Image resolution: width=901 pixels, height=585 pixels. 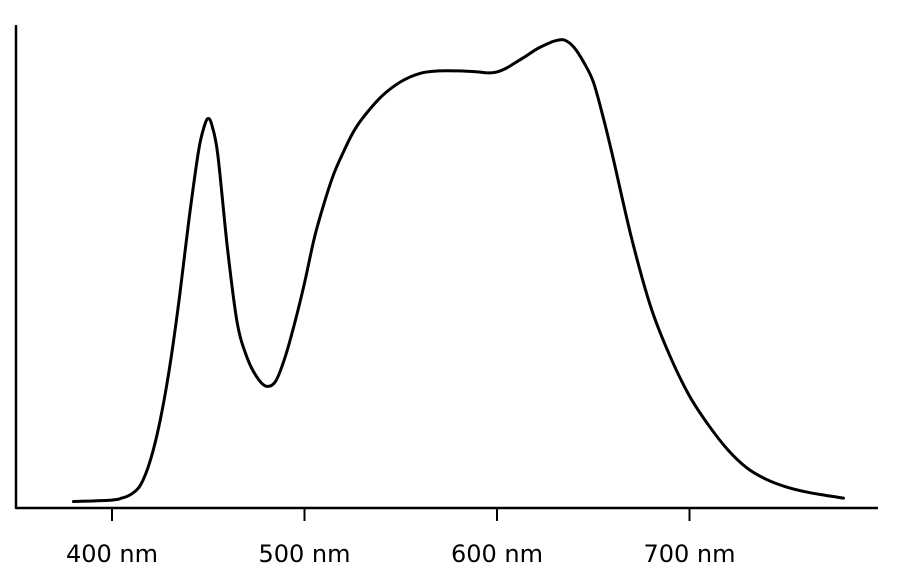 I want to click on x-tick-label: 700 nm, so click(x=689, y=554).